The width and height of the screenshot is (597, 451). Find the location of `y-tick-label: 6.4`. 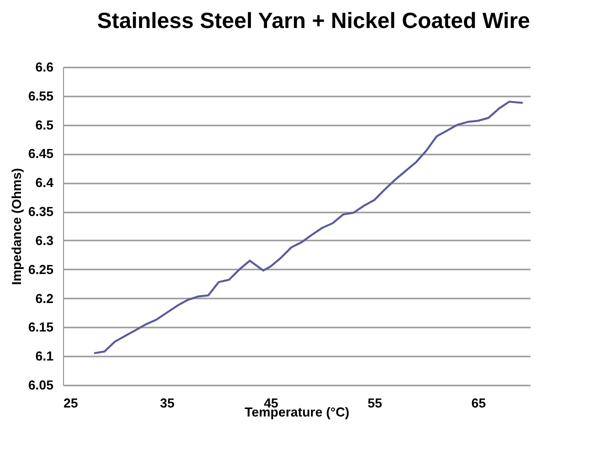

y-tick-label: 6.4 is located at coordinates (44, 182).